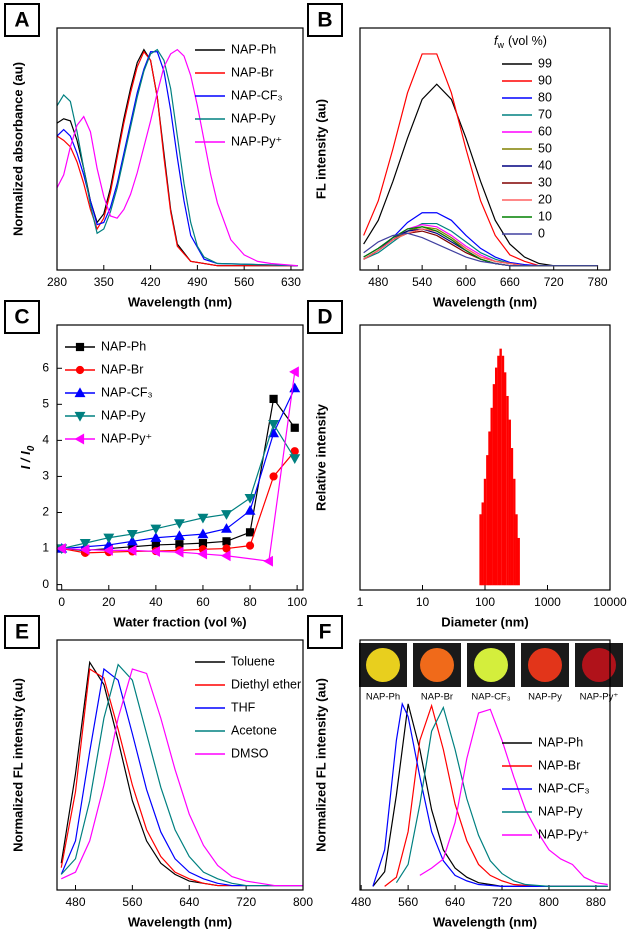 This screenshot has width=627, height=936. I want to click on x-tick-label: 40, so click(156, 602).